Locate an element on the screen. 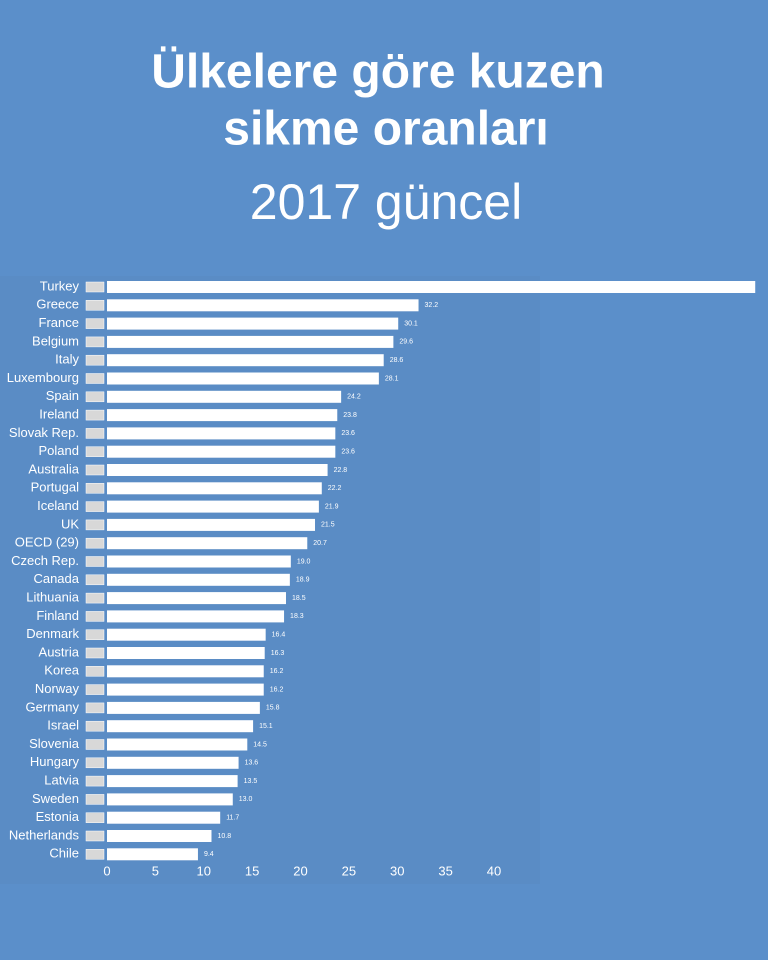 The height and width of the screenshot is (960, 768). y-tick-label: Austria is located at coordinates (59, 651).